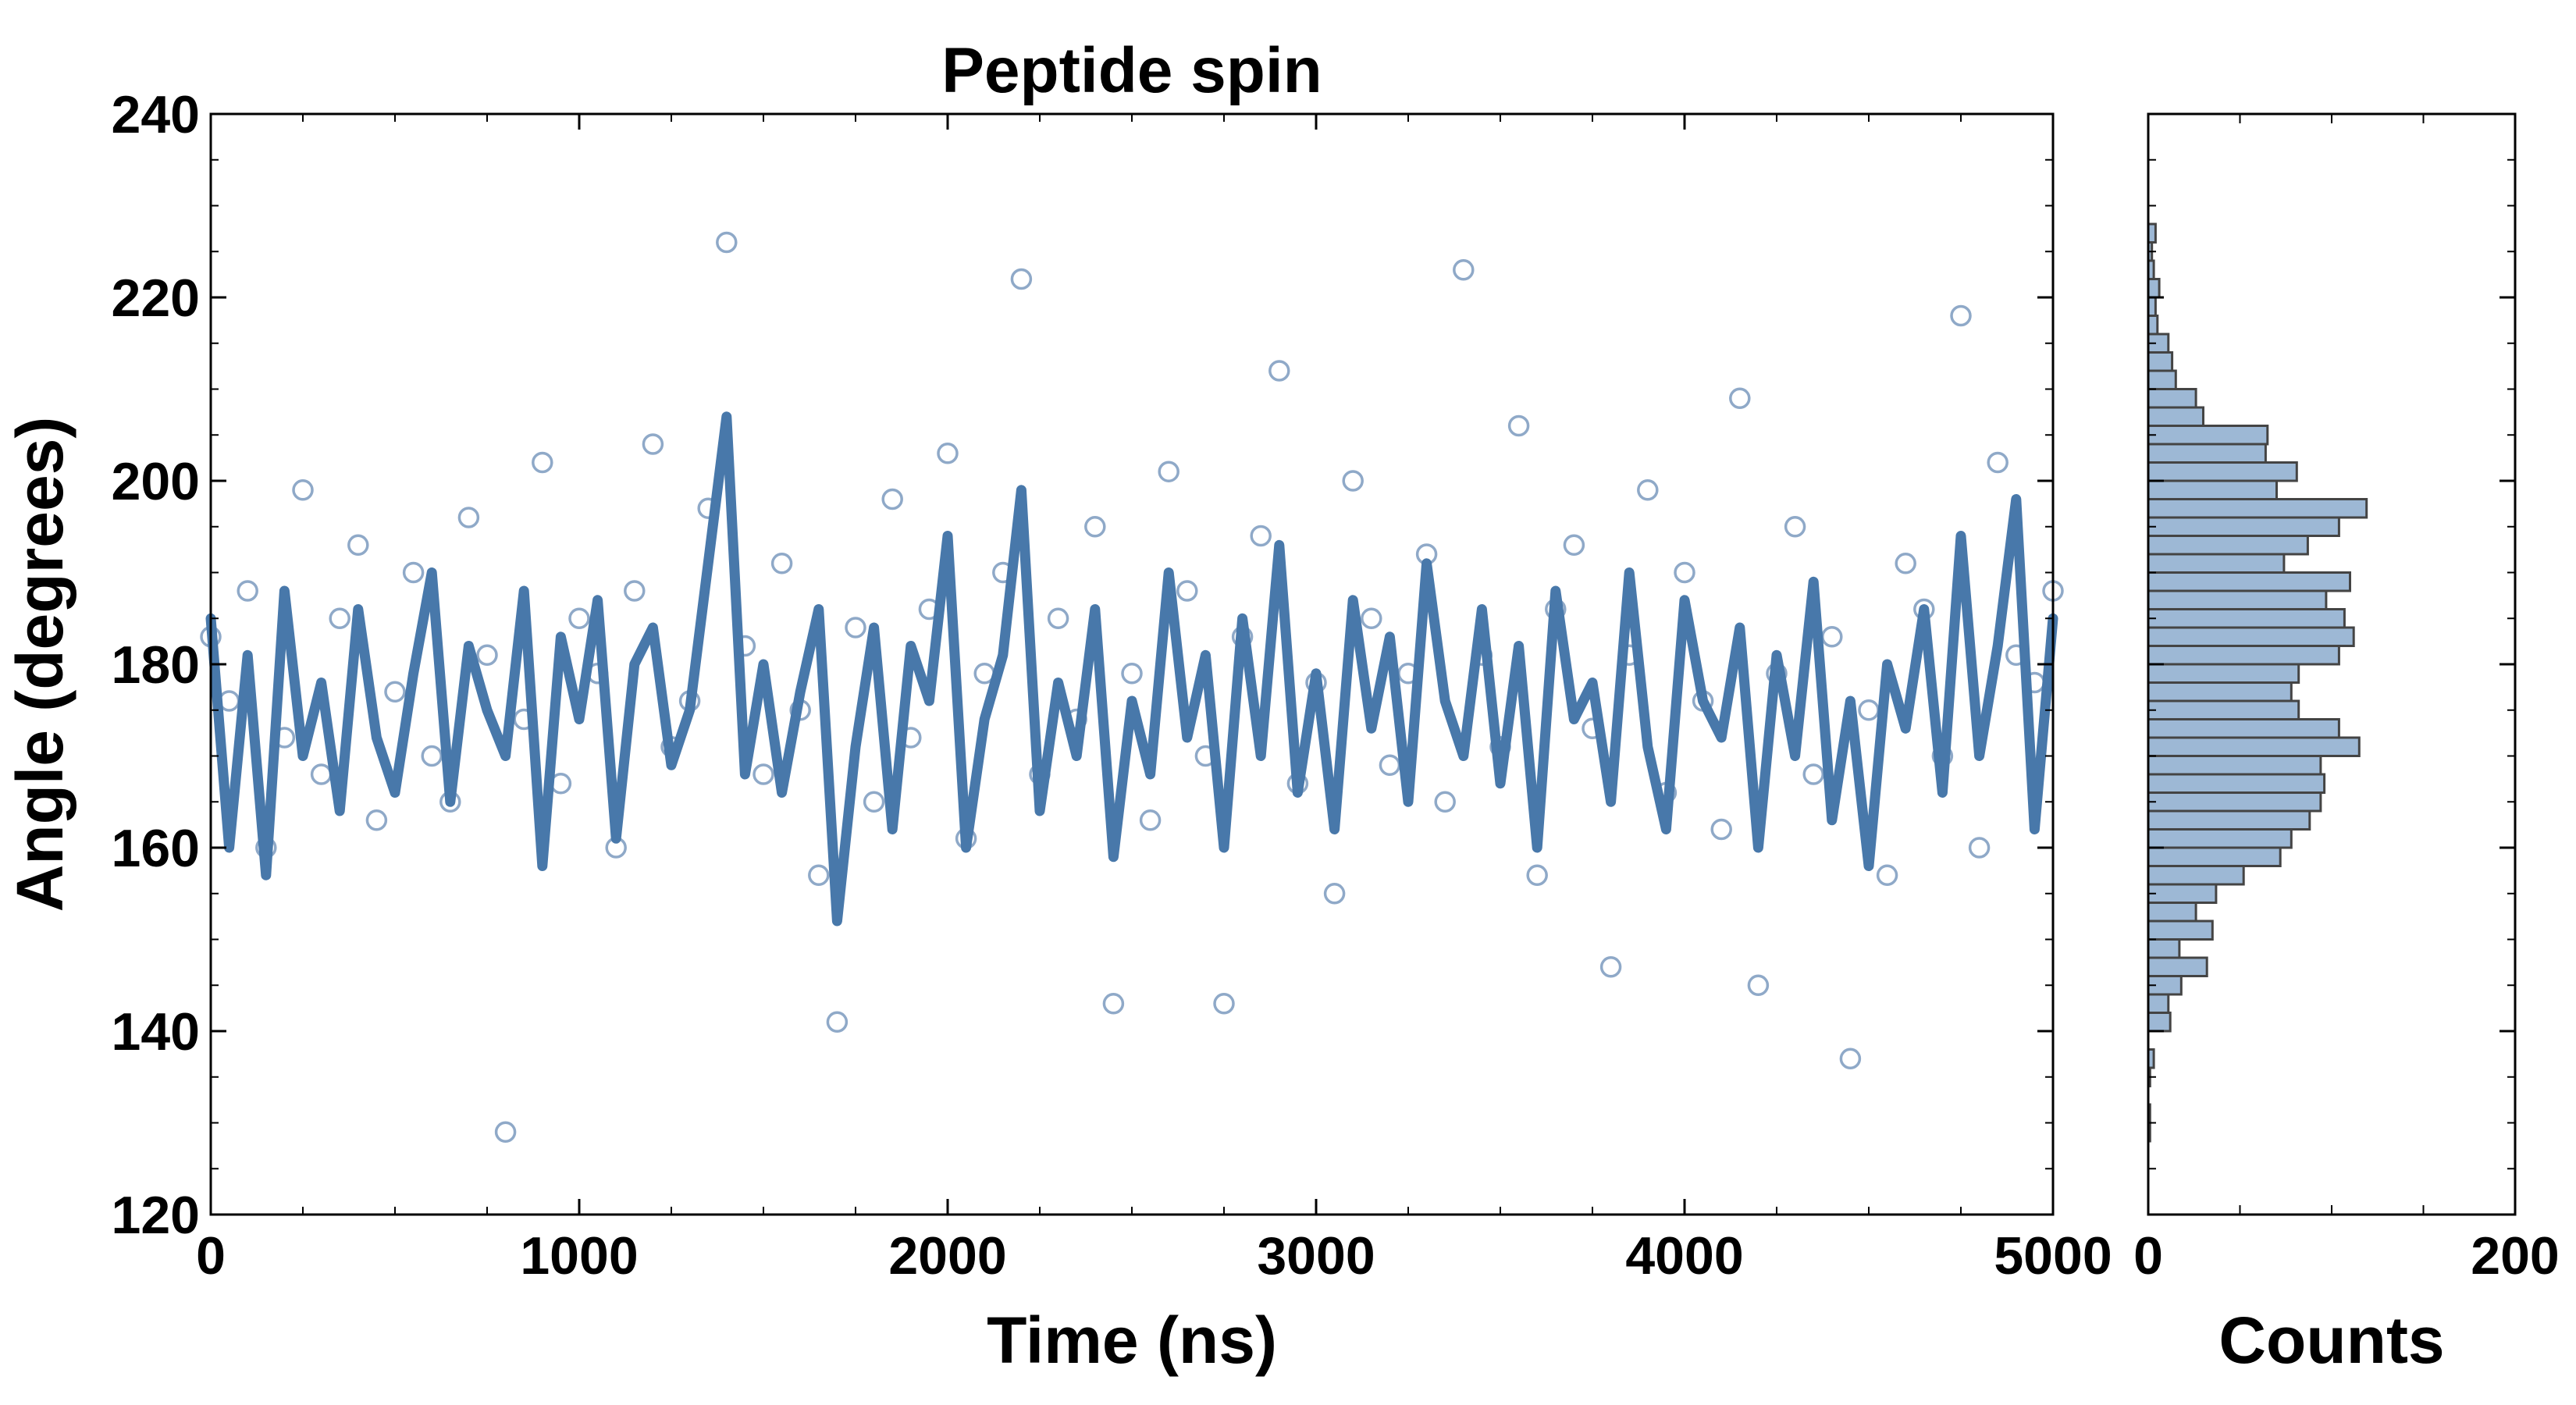 The height and width of the screenshot is (1405, 2576). What do you see at coordinates (1684, 1256) in the screenshot?
I see `x-tick-label: 4000` at bounding box center [1684, 1256].